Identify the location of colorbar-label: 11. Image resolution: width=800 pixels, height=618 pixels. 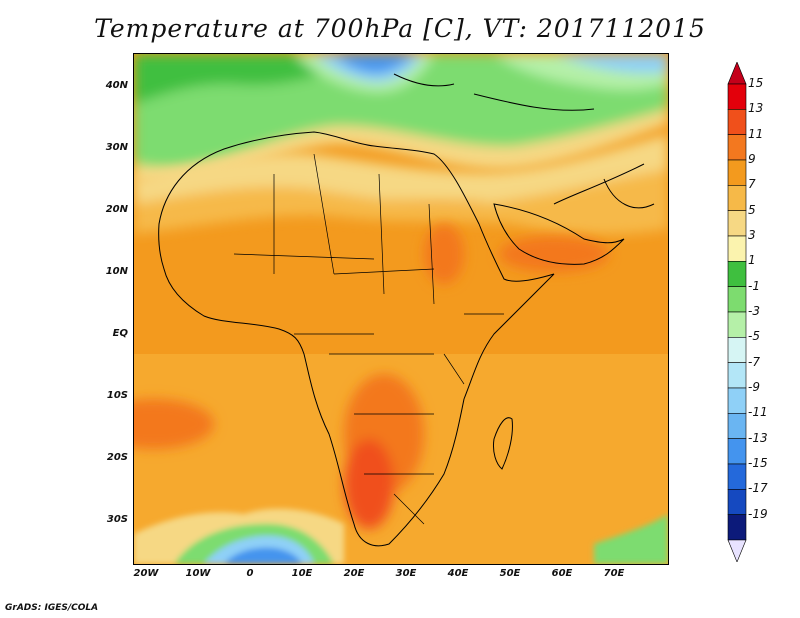
(756, 133).